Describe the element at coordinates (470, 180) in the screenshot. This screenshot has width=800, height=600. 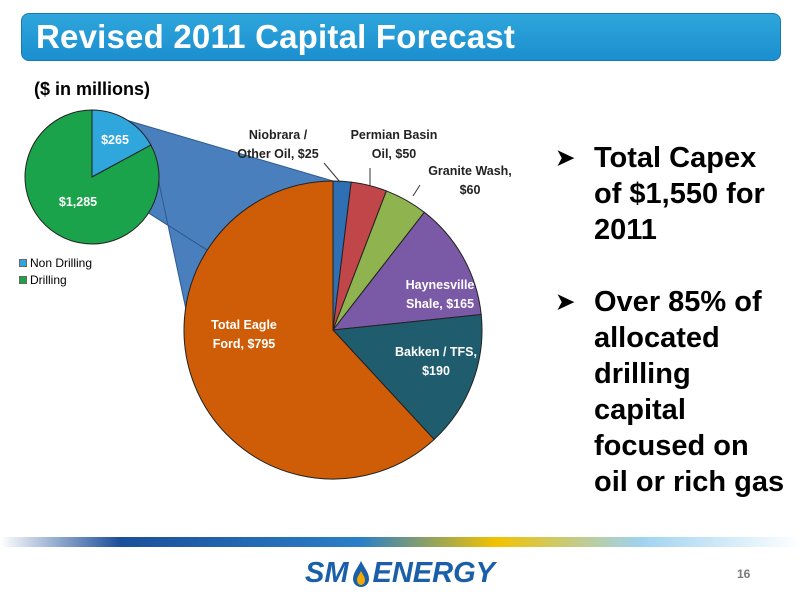
I see `pie-label-granite-wash: Granite Wash, $60` at that location.